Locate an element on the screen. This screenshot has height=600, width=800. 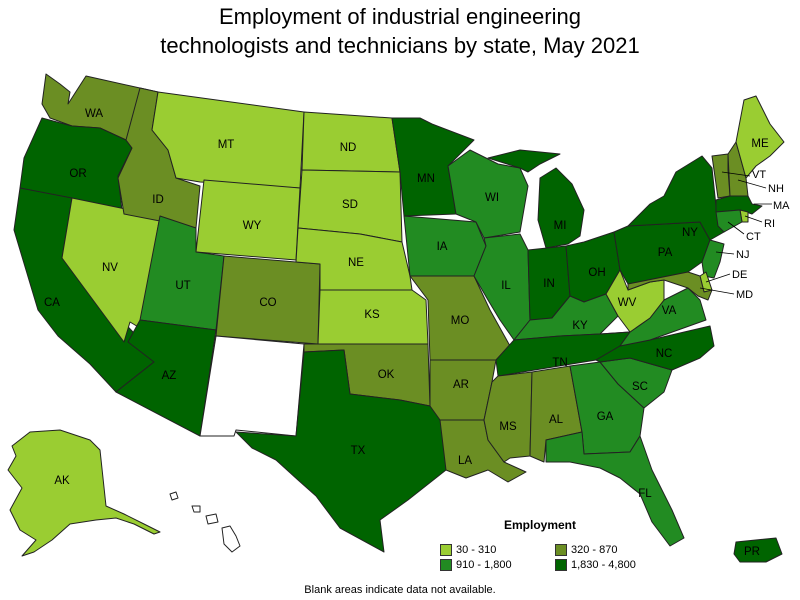
label-MI: MI is located at coordinates (560, 226).